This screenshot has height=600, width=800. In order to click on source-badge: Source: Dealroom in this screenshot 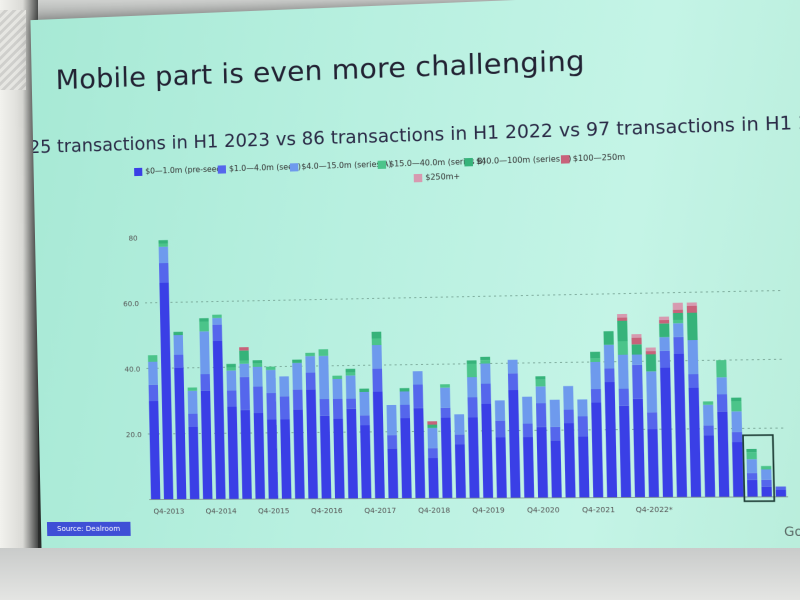, I will do `click(88, 529)`.